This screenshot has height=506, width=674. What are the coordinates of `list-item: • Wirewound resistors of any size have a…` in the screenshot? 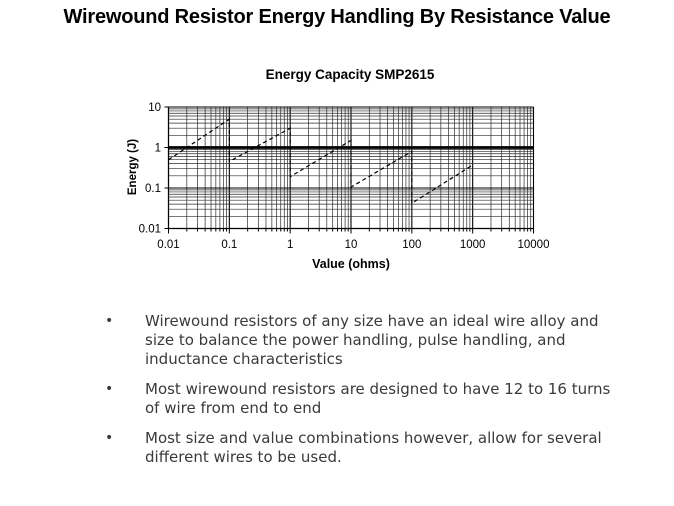 It's located at (363, 340).